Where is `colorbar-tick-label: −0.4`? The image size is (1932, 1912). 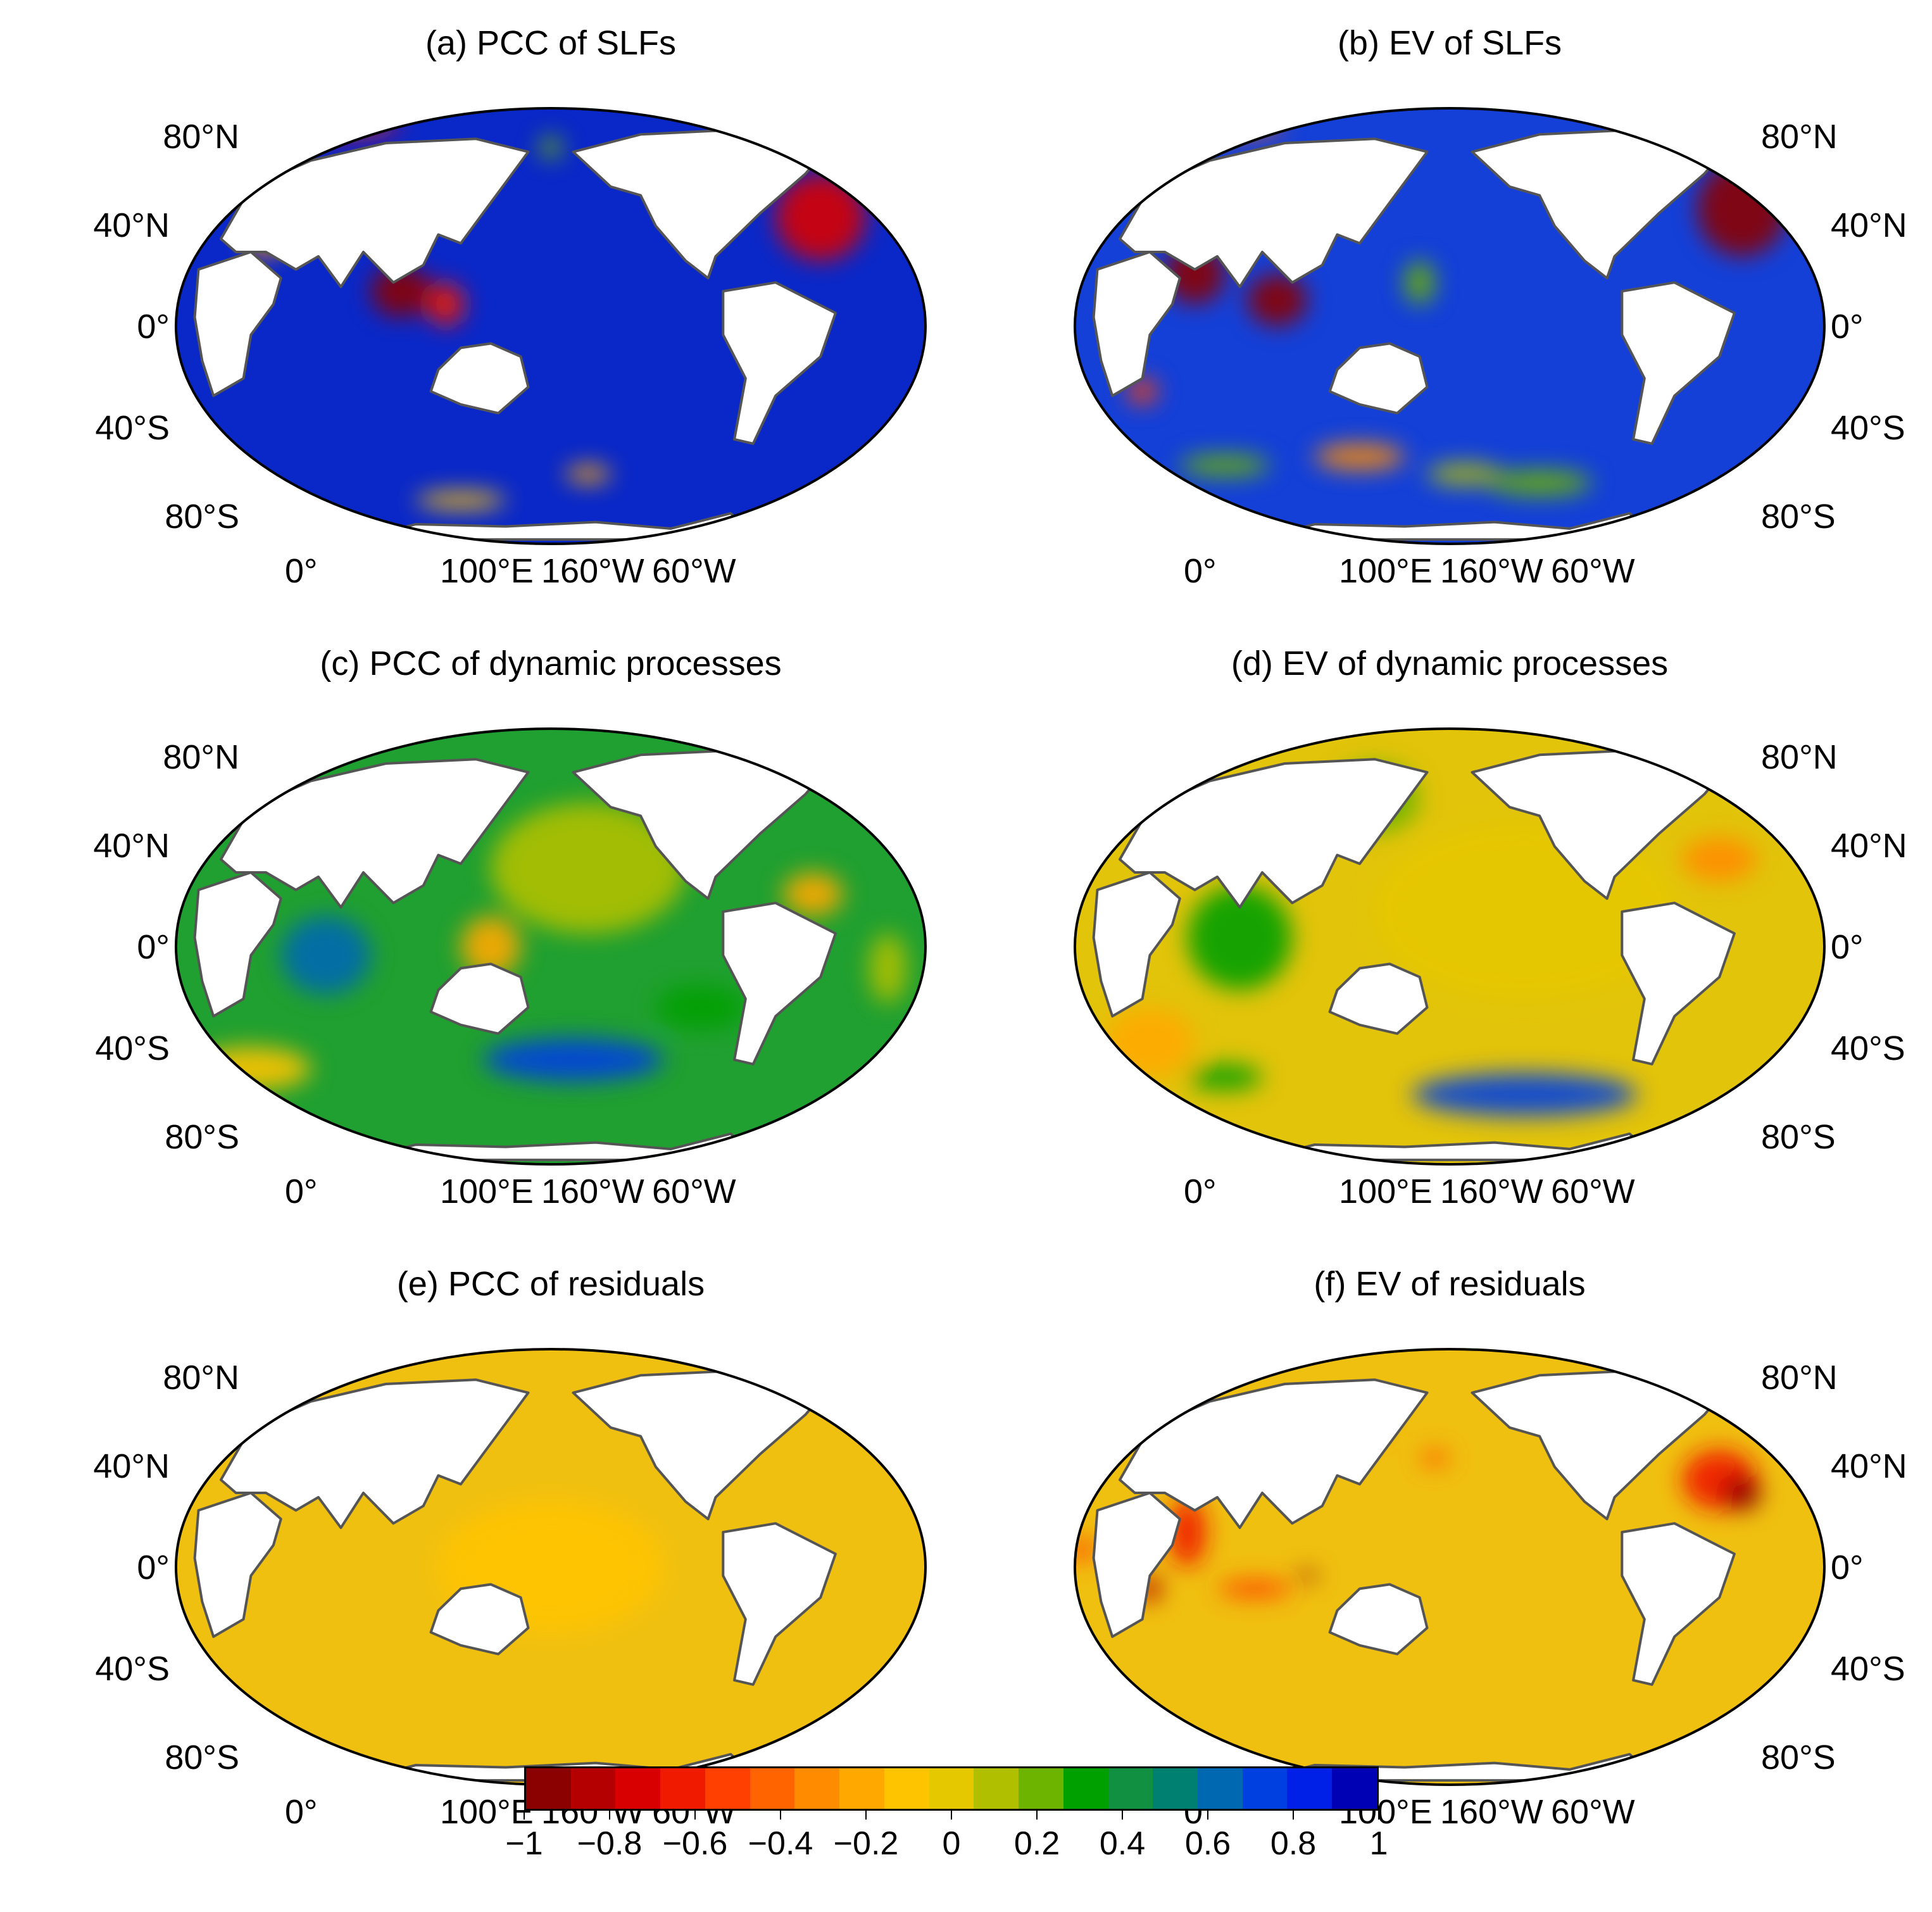 colorbar-tick-label: −0.4 is located at coordinates (780, 1844).